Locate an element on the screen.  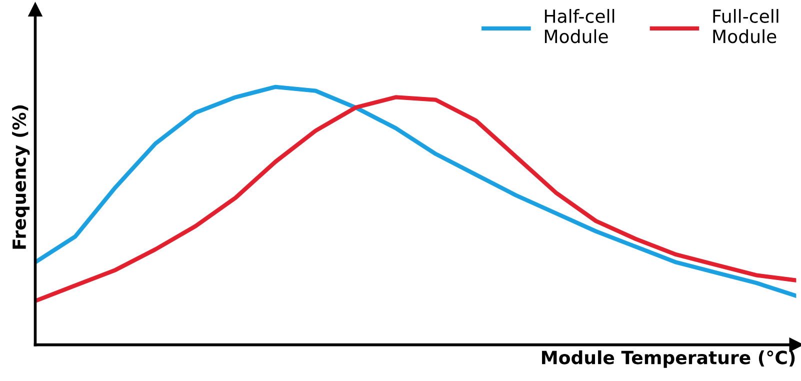
x-axis-title: Module Temperature (°C) is located at coordinates (668, 359).